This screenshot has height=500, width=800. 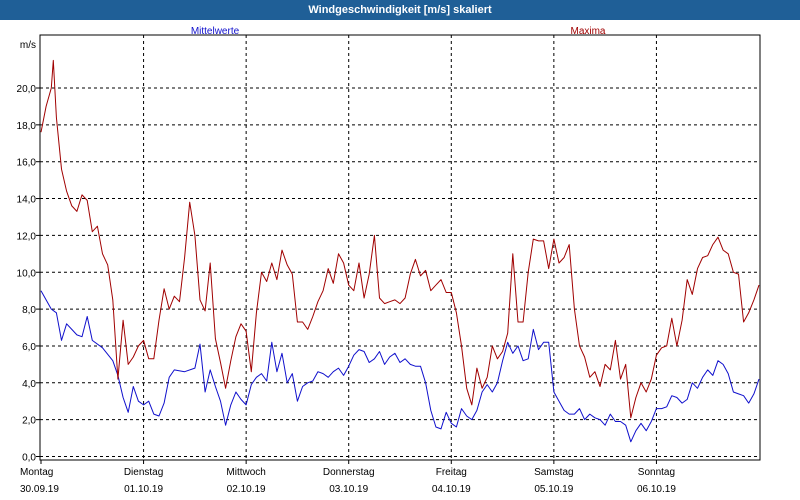 I want to click on x-tick-day: Mittwoch, so click(x=245, y=472).